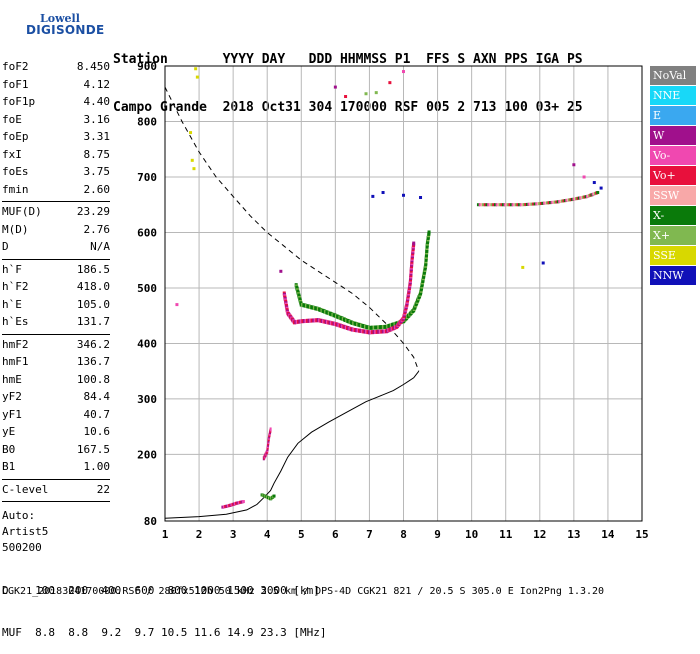 Image resolution: width=700 pixels, height=654 pixels. Describe the element at coordinates (22, 211) in the screenshot. I see `param-name: MUF(D)` at that location.